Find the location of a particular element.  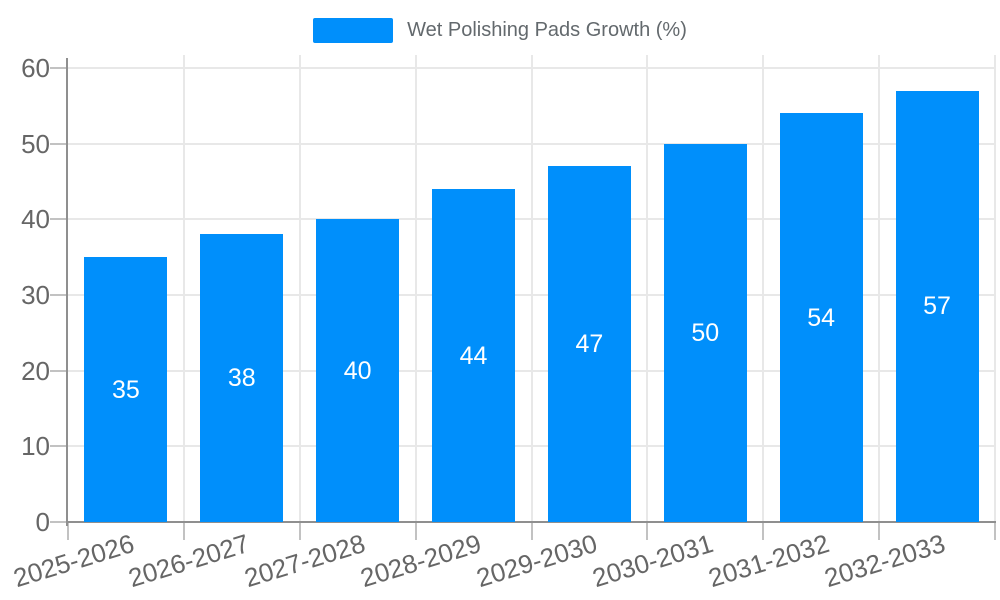

legend-item: Wet Polishing Pads Growth (%) is located at coordinates (500, 30).